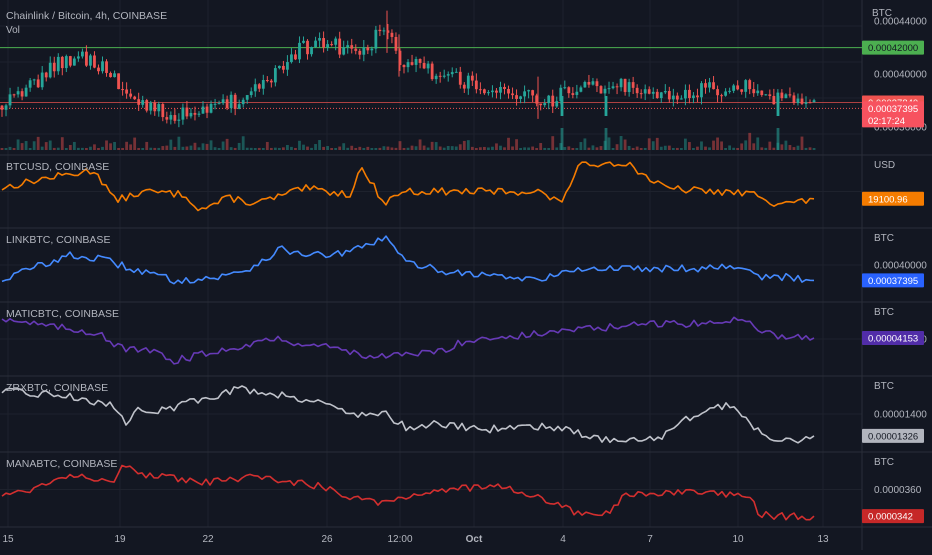 Image resolution: width=932 pixels, height=555 pixels. I want to click on time-tick-8: 10, so click(738, 539).